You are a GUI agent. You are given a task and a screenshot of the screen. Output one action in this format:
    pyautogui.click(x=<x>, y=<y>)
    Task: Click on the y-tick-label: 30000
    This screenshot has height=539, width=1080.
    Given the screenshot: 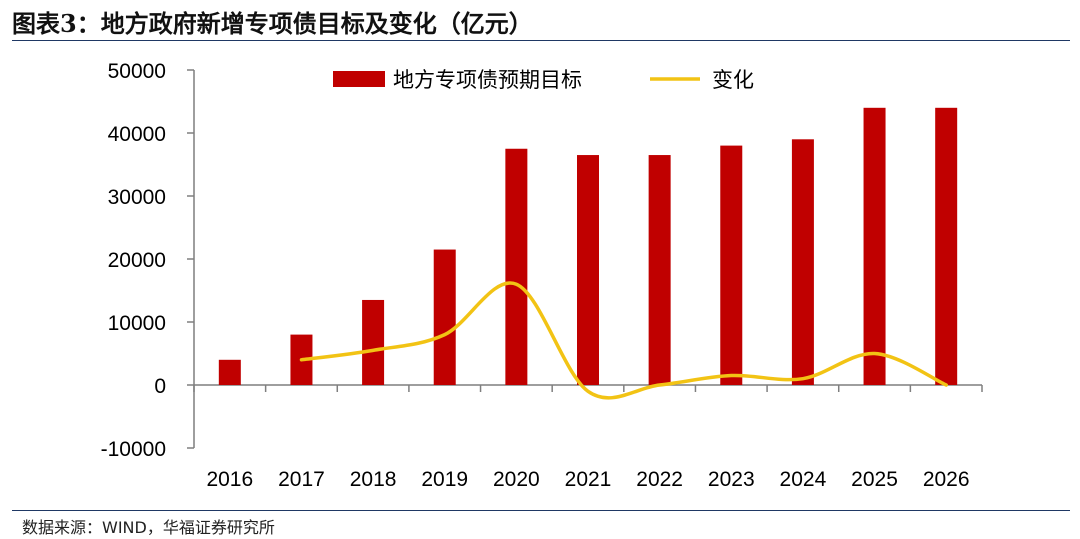 What is the action you would take?
    pyautogui.click(x=137, y=197)
    